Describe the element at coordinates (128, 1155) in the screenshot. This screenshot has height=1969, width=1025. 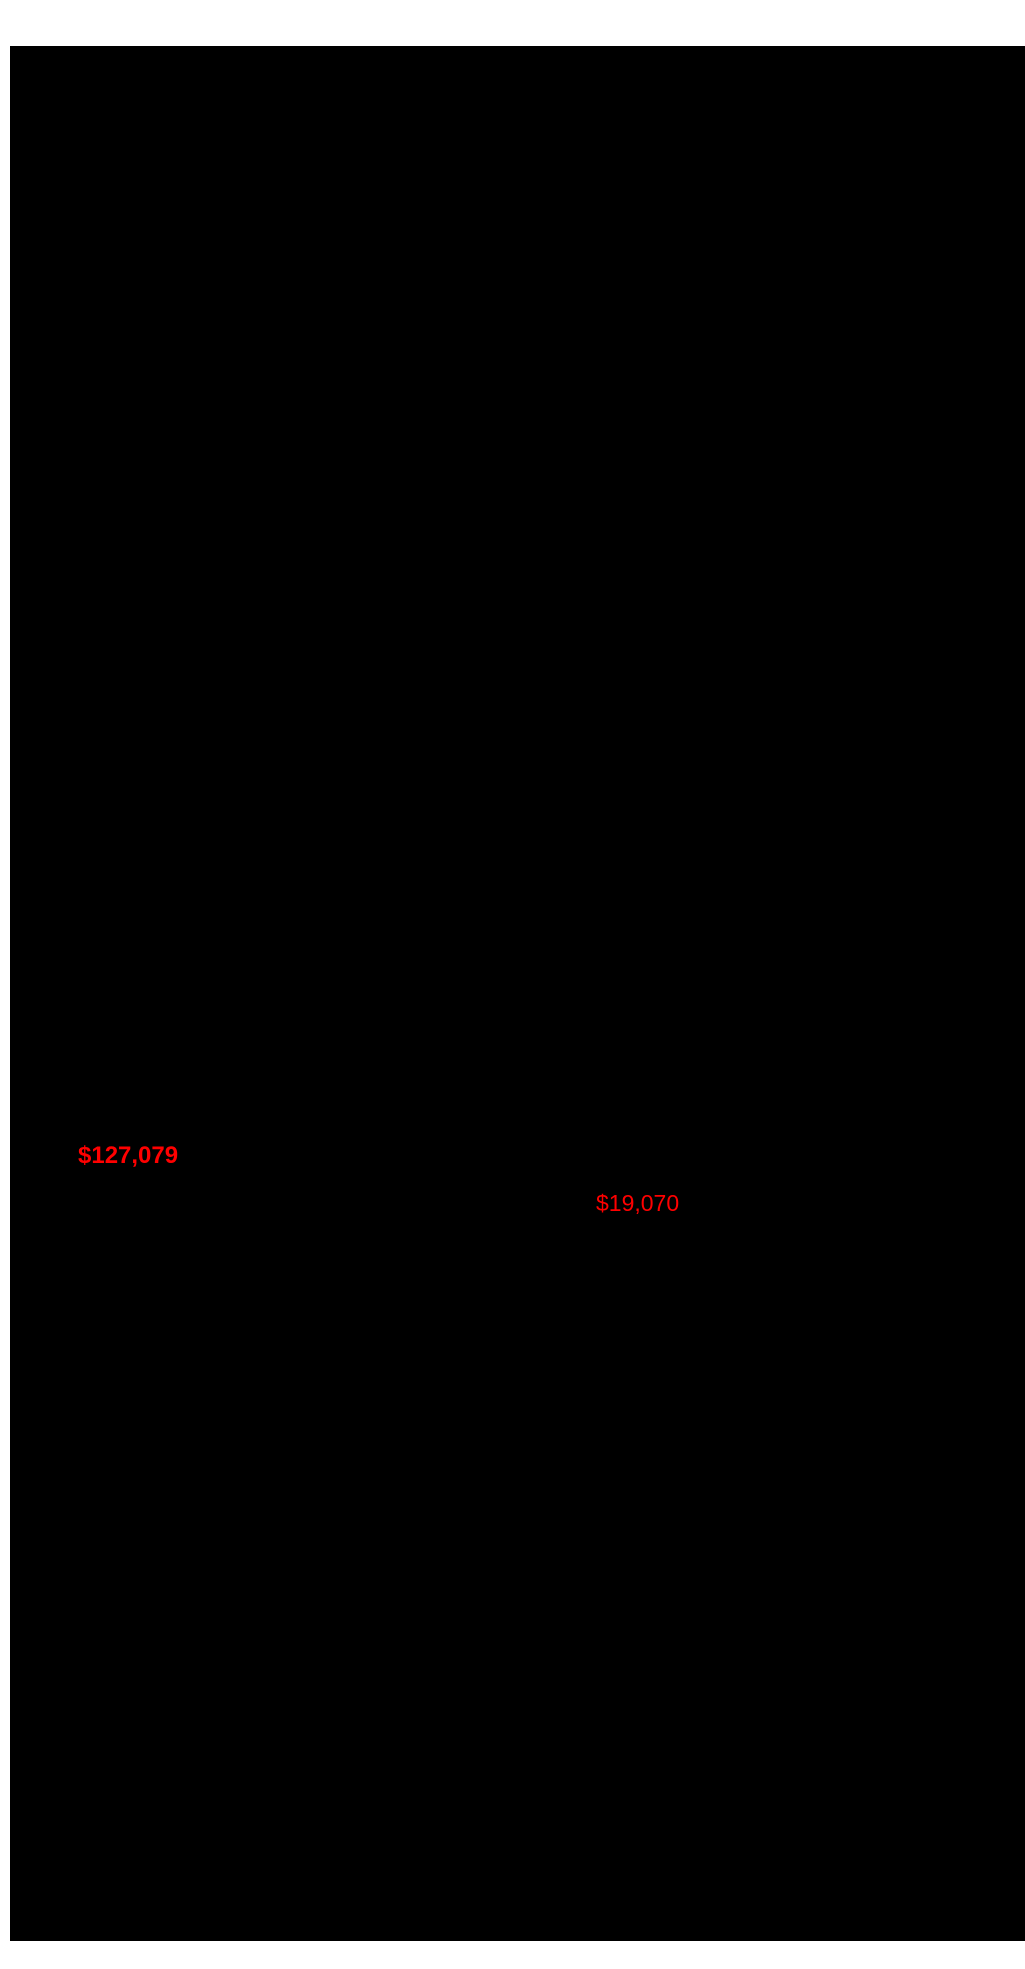
I see `price-marker-primary: $127,079` at that location.